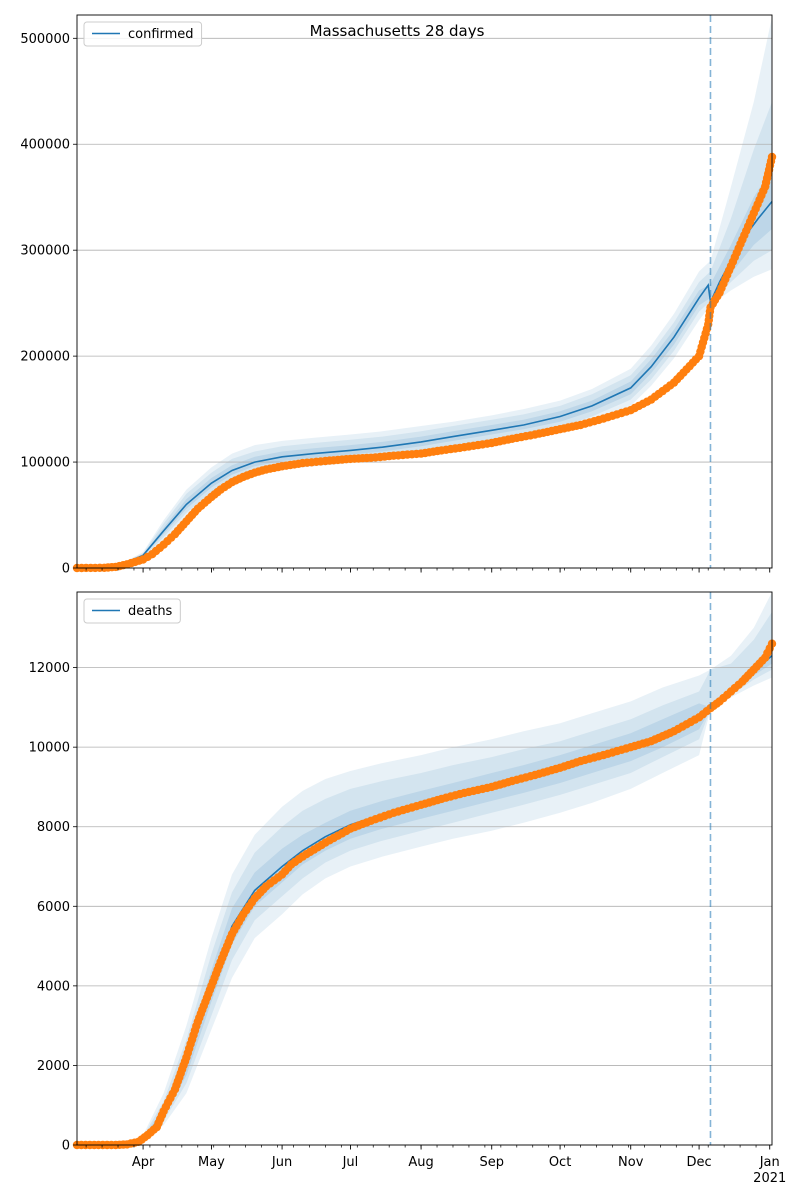 This screenshot has height=1200, width=800. What do you see at coordinates (491, 1162) in the screenshot?
I see `deaths-x-tick-label: Sep` at bounding box center [491, 1162].